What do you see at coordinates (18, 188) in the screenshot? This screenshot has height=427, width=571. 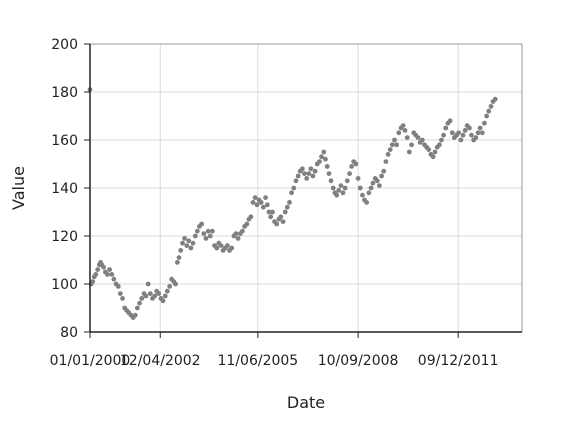 I see `y-axis-title: Value` at bounding box center [18, 188].